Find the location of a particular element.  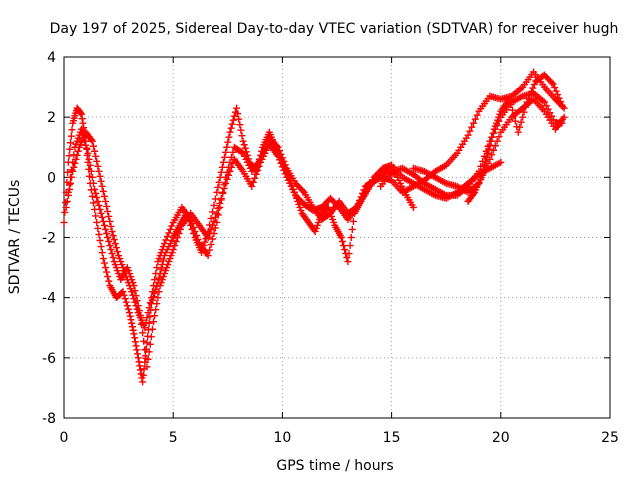

x-tick-label: 25 is located at coordinates (610, 438).